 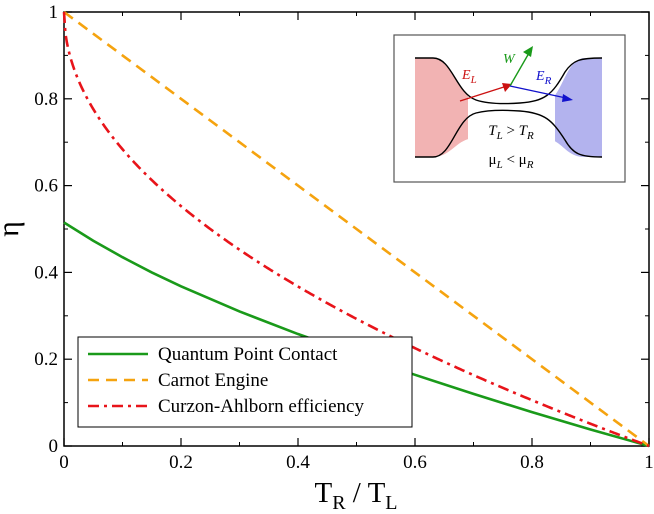 What do you see at coordinates (213, 380) in the screenshot?
I see `legend-label: Carnot Engine` at bounding box center [213, 380].